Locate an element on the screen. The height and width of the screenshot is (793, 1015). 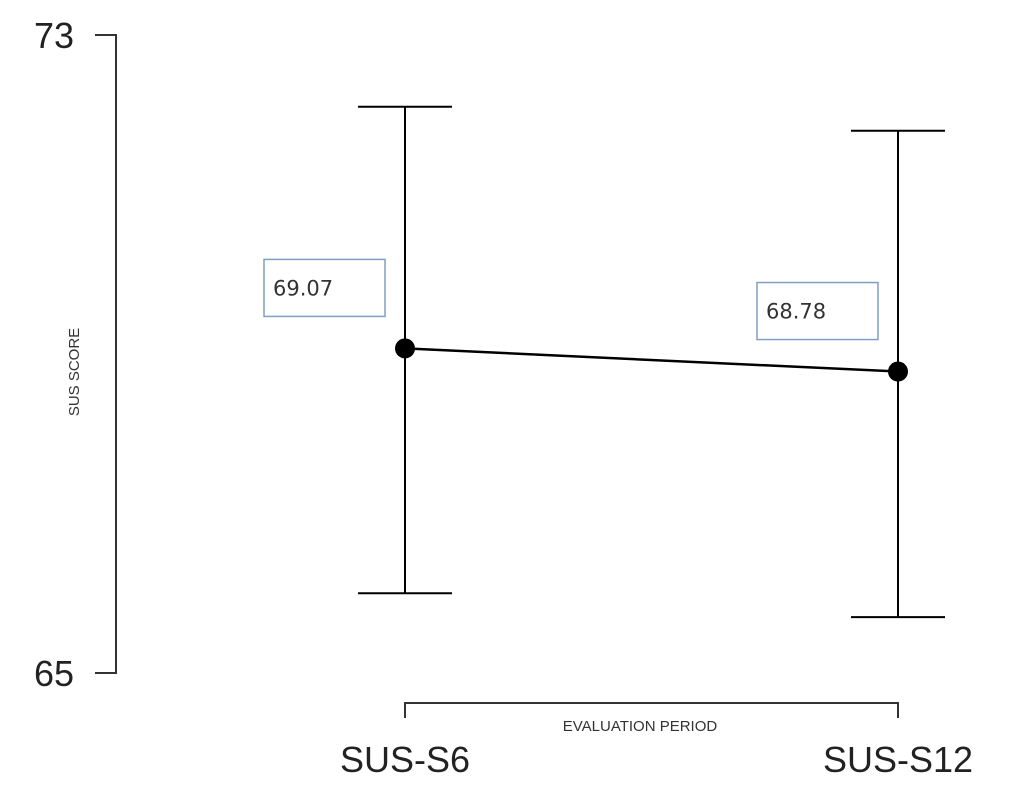
series-line is located at coordinates (651, 360).